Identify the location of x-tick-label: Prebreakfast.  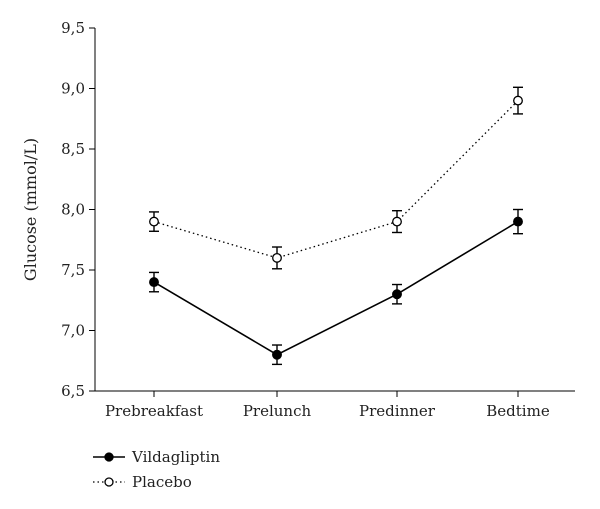
(154, 411).